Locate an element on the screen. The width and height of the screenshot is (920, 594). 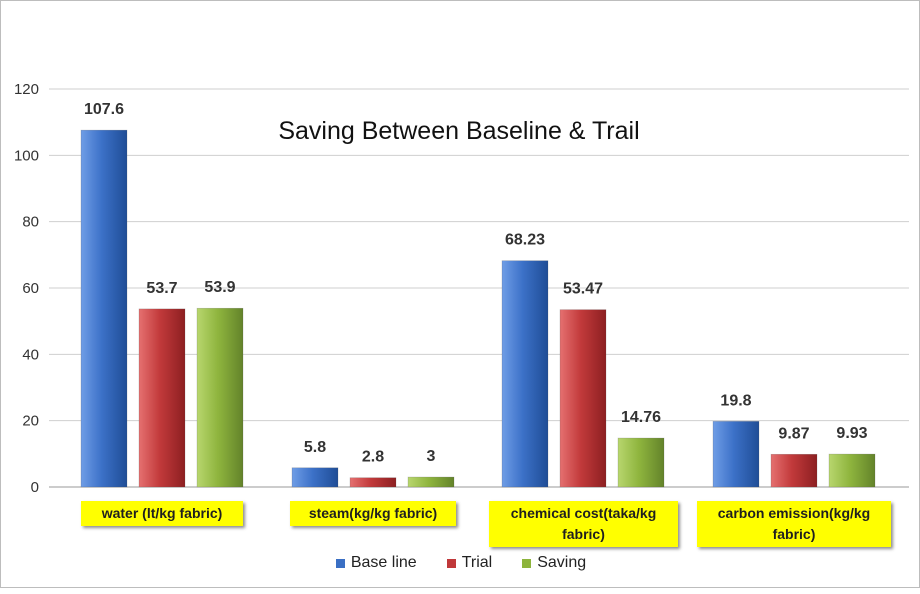
x-category-label: chemical cost(taka/kg fabric) is located at coordinates (583, 524).